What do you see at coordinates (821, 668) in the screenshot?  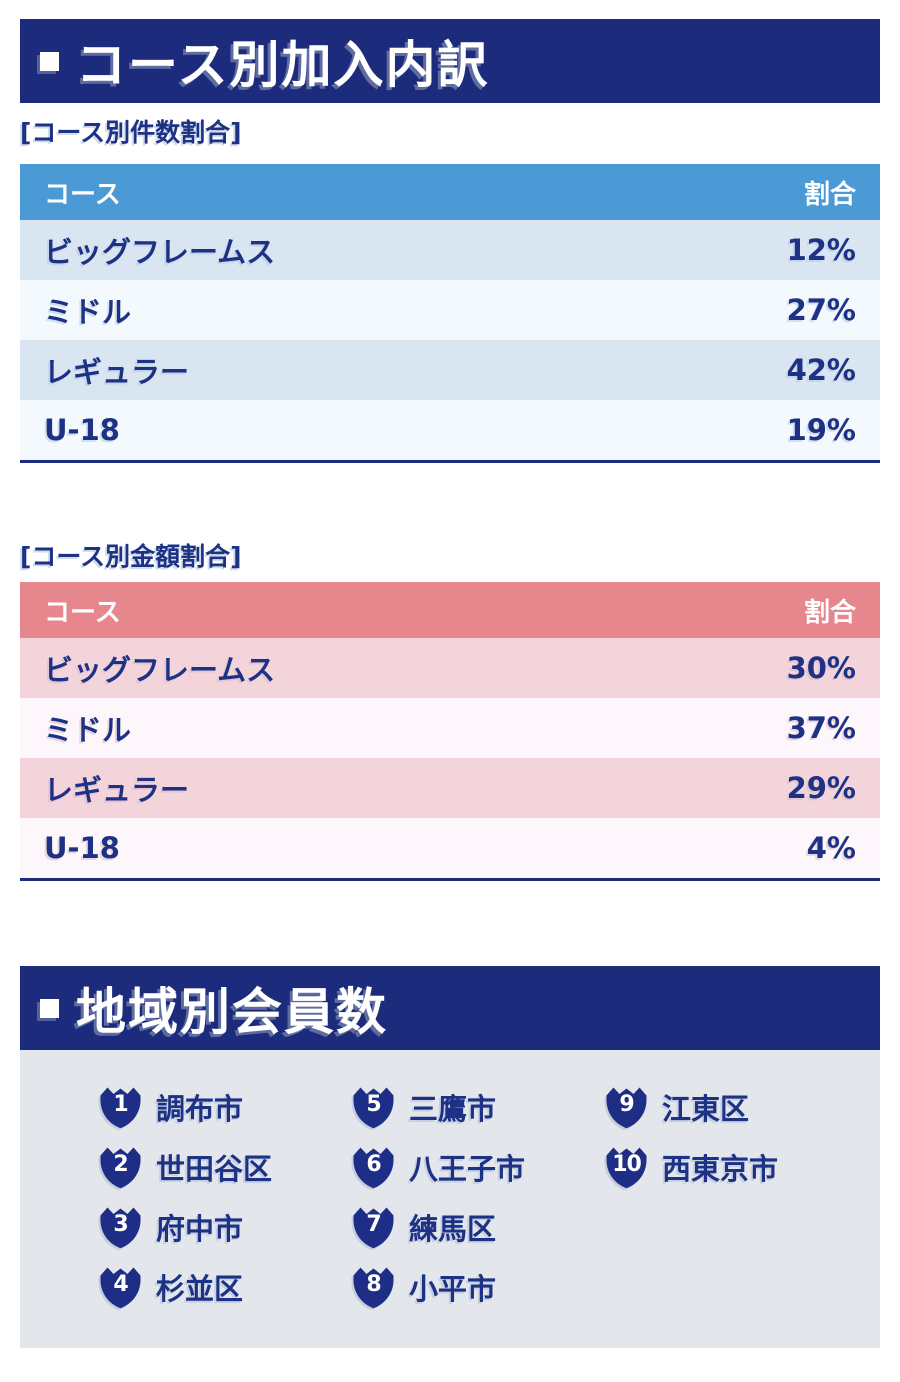 I see `ratio-value-cell: 30%` at bounding box center [821, 668].